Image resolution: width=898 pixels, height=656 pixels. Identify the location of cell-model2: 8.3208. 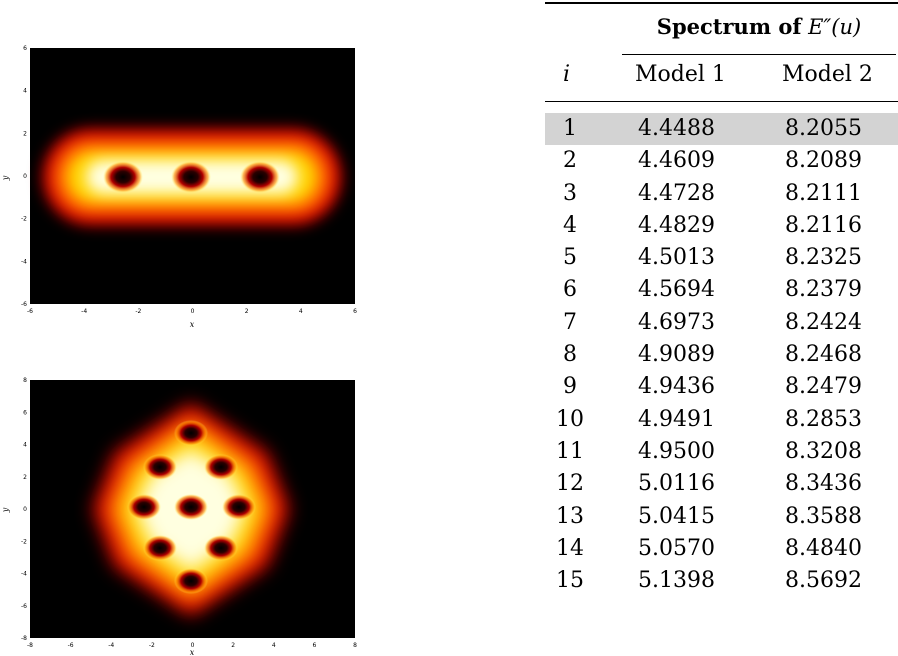
(823, 451).